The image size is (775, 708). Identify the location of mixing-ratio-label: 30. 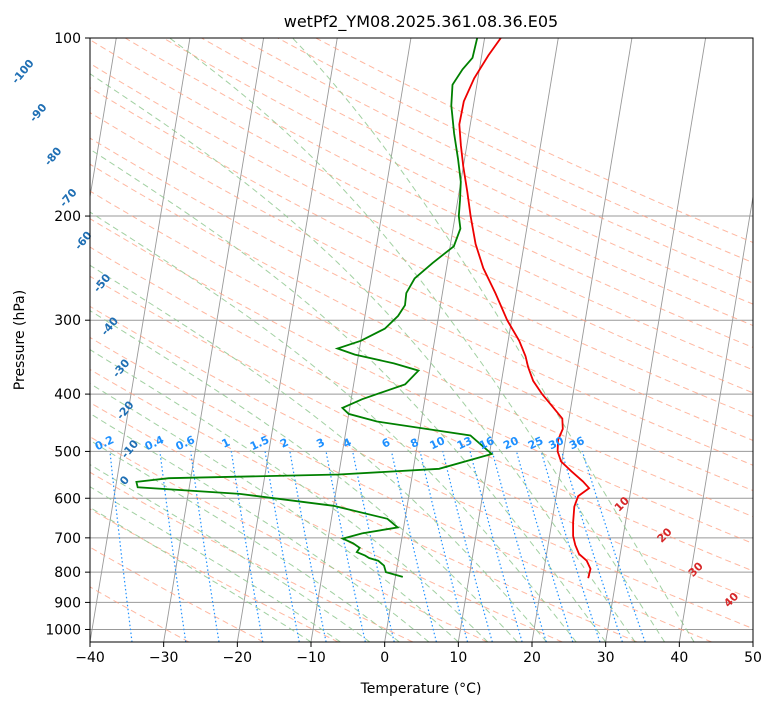
(557, 443).